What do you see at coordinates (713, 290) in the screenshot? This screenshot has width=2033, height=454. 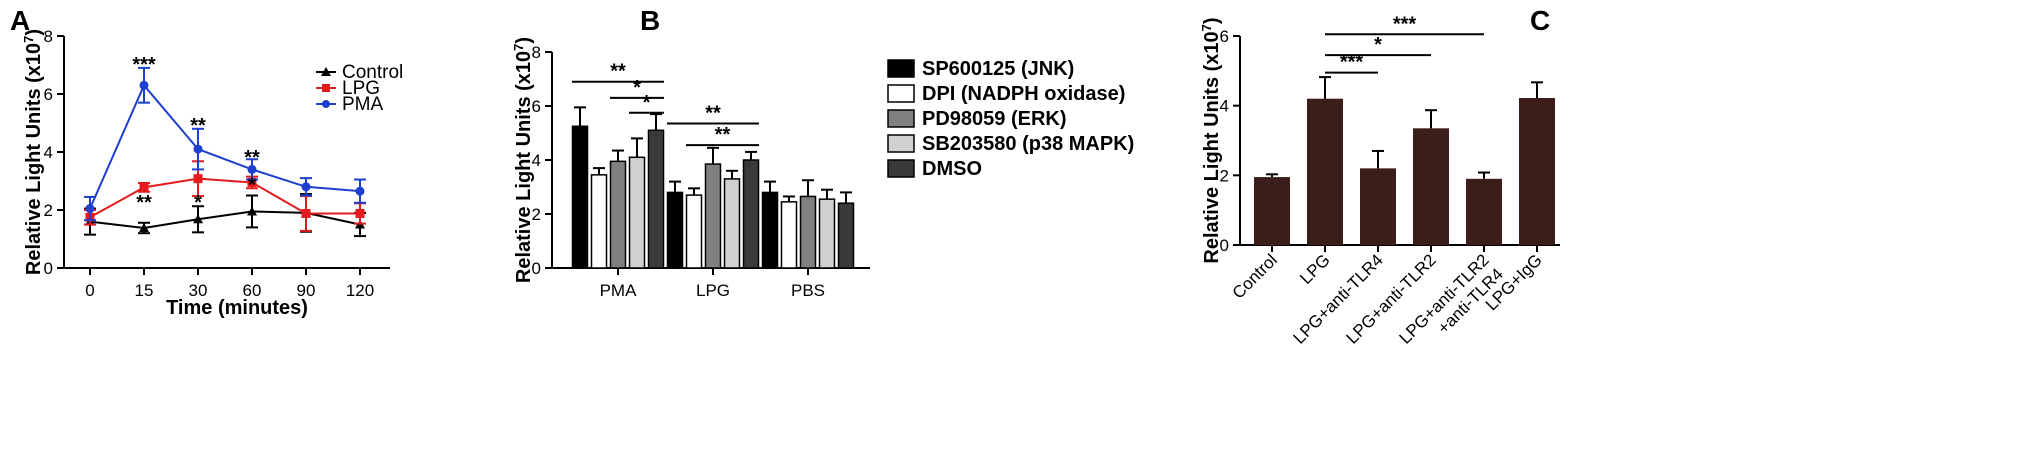 I see `panel-b-x-tick-label: LPG` at bounding box center [713, 290].